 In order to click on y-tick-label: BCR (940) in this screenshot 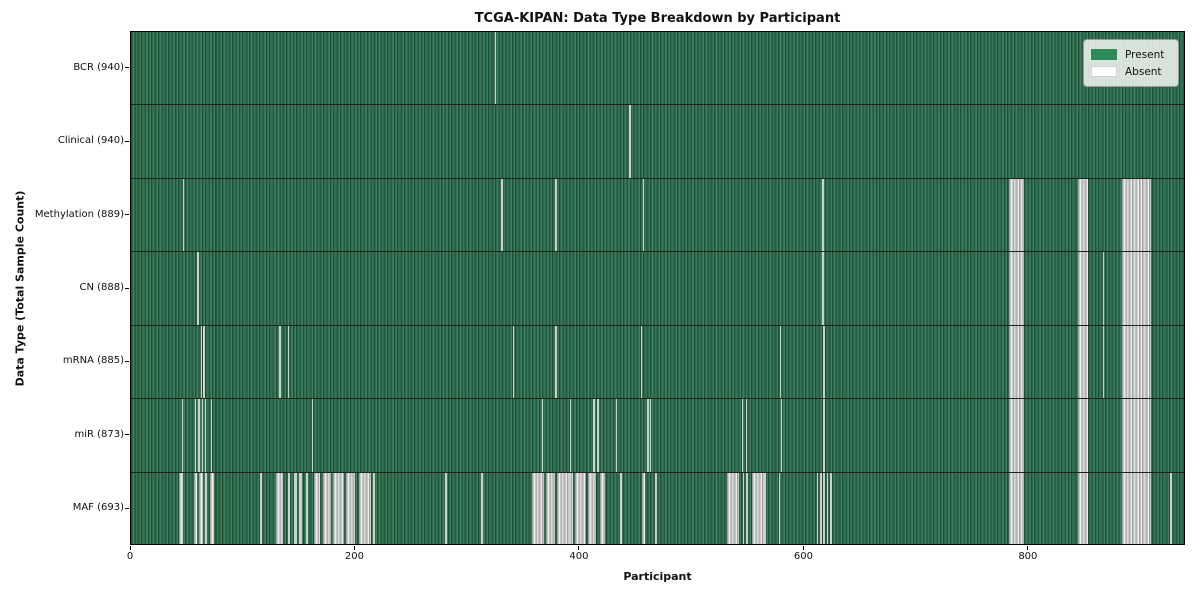, I will do `click(98, 67)`.